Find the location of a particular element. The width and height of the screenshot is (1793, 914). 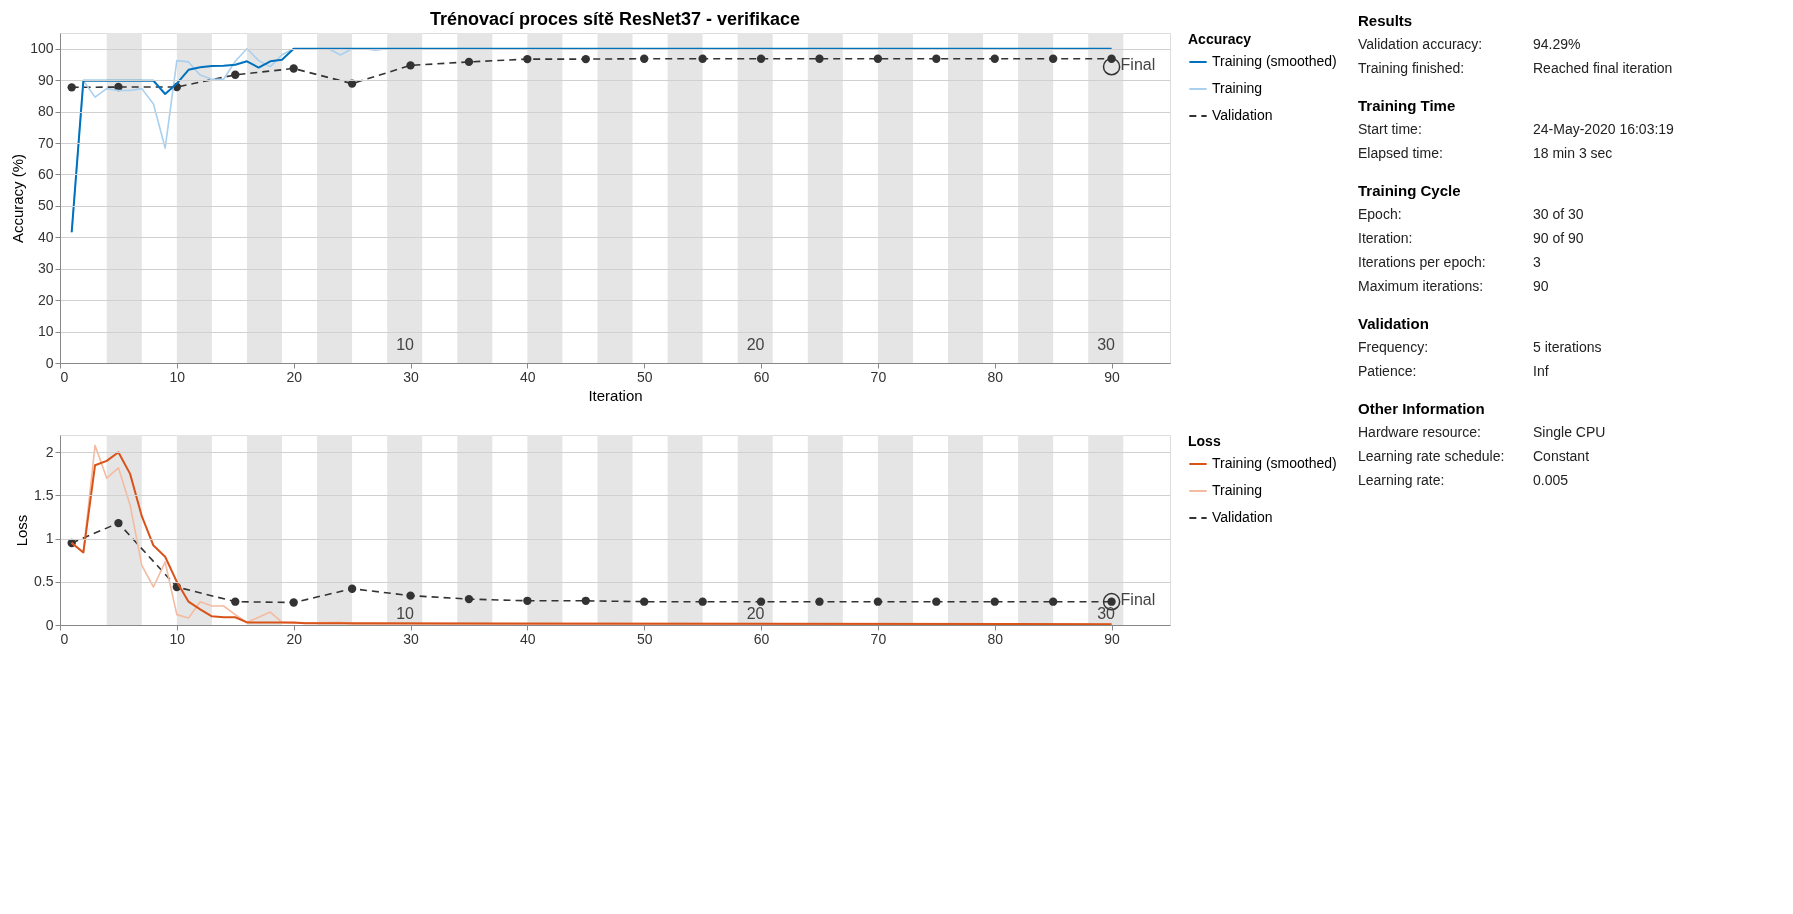

y-tick-label: 10 is located at coordinates (45, 331).